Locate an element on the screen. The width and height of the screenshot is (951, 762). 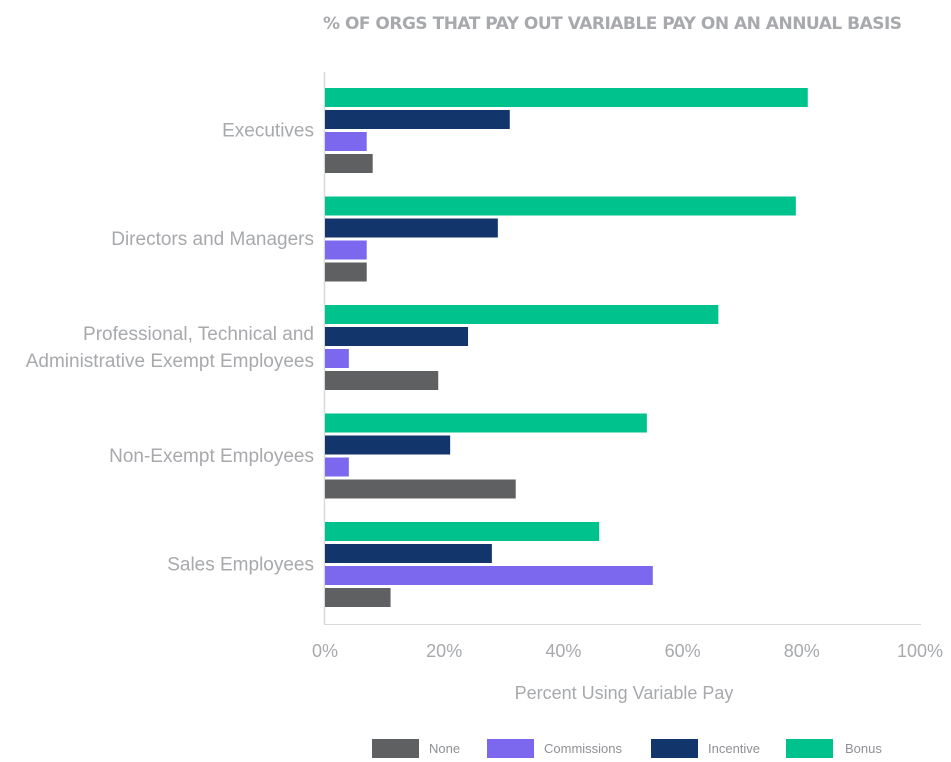
legend-label-bonus: Bonus is located at coordinates (863, 748).